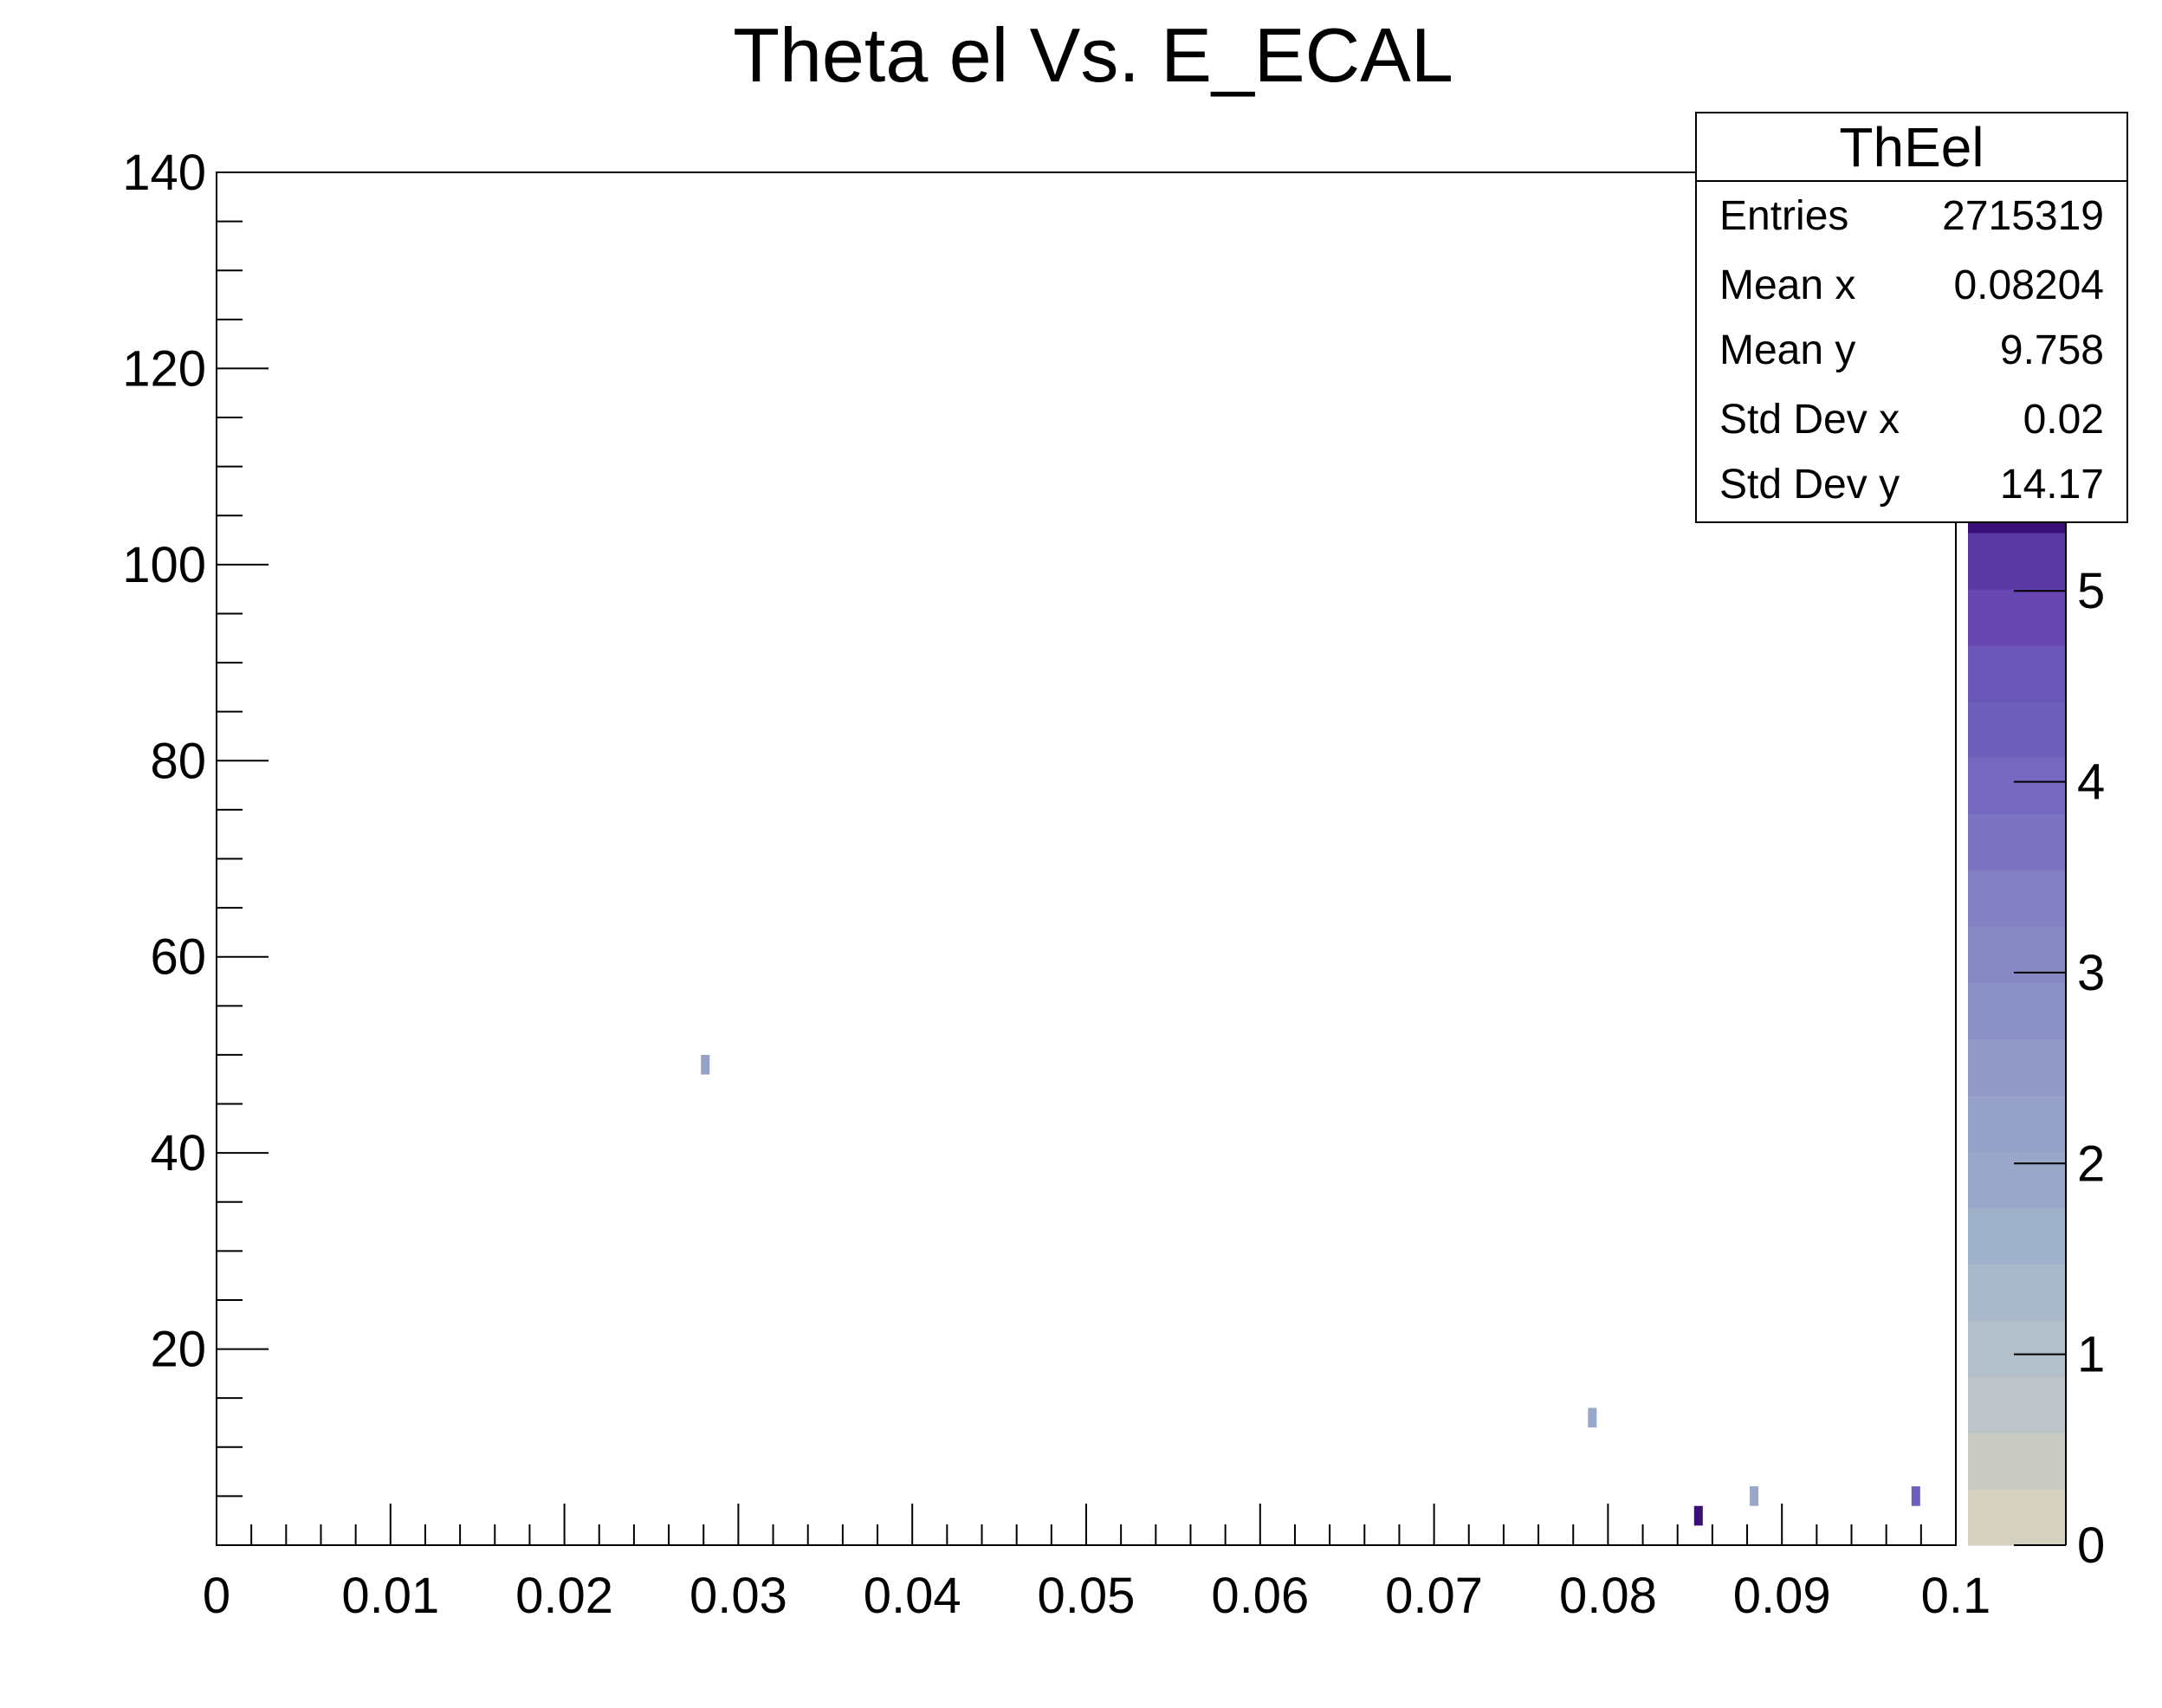 Image resolution: width=2162 pixels, height=1708 pixels. What do you see at coordinates (2091, 1163) in the screenshot?
I see `z-tick-label: 2` at bounding box center [2091, 1163].